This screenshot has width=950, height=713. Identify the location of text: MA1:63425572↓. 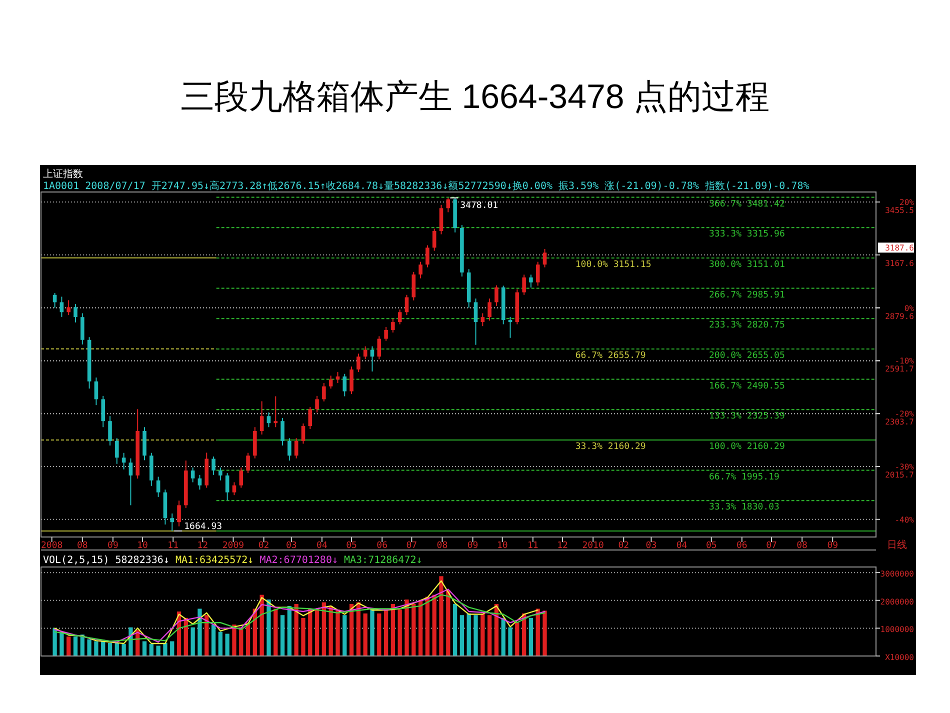
(214, 560).